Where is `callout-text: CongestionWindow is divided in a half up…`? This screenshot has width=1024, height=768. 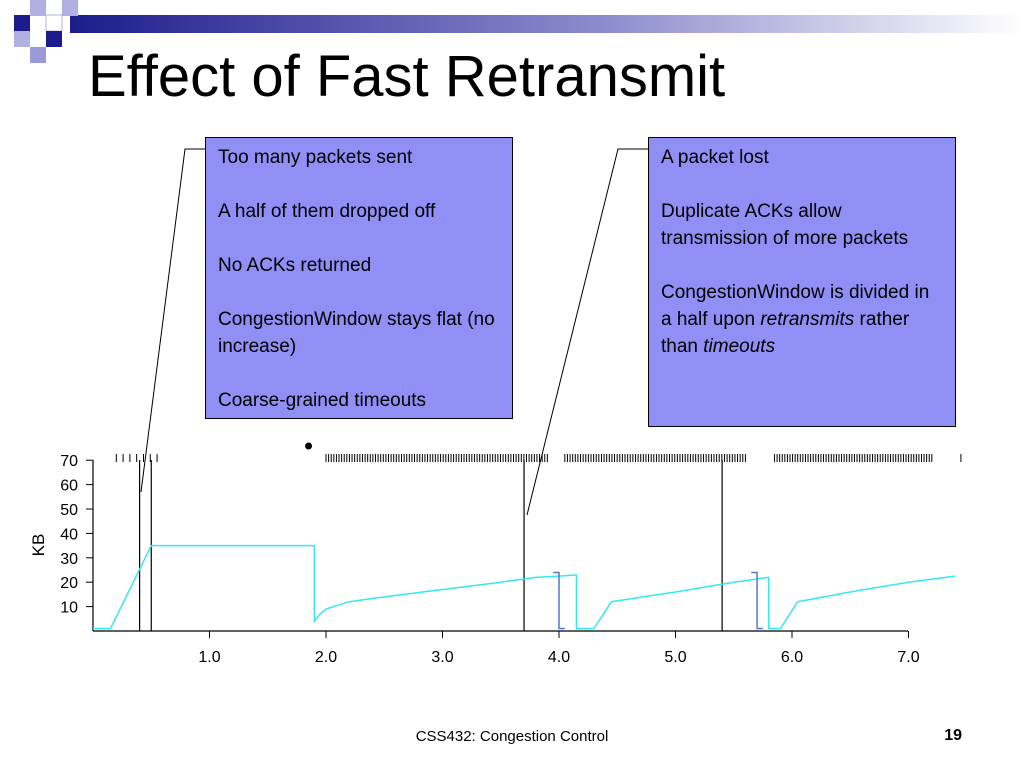
callout-text: CongestionWindow is divided in a half up… is located at coordinates (795, 306).